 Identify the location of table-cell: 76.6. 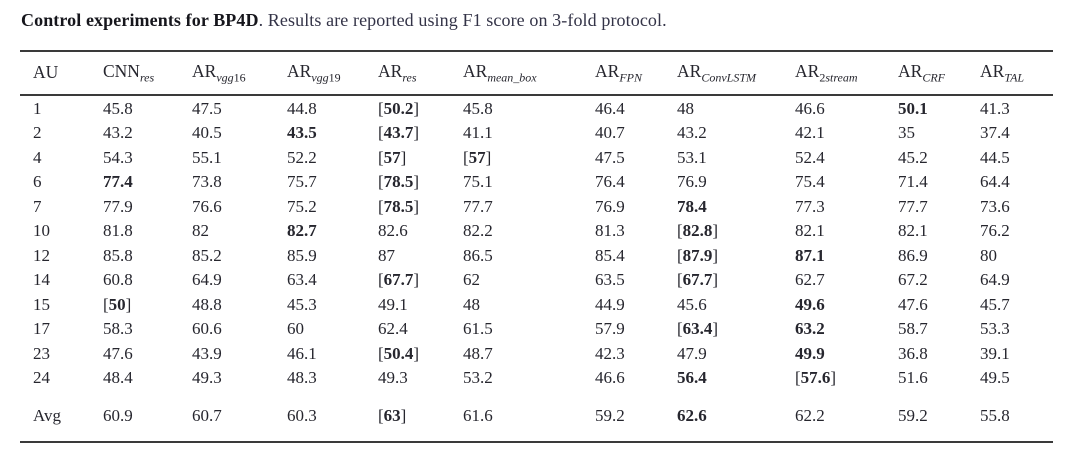
(226, 206).